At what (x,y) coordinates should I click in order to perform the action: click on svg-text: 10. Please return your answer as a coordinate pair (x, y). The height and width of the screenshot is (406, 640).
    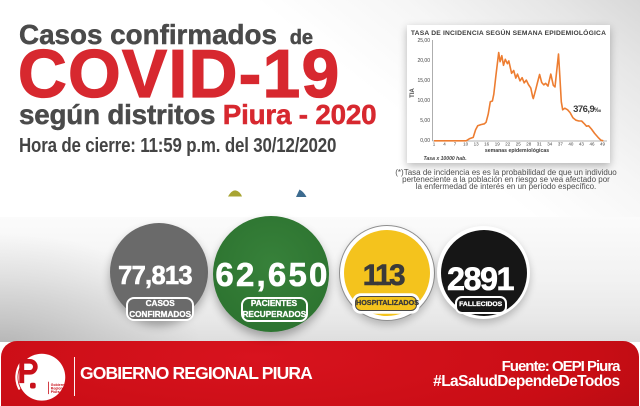
    Looking at the image, I should click on (466, 143).